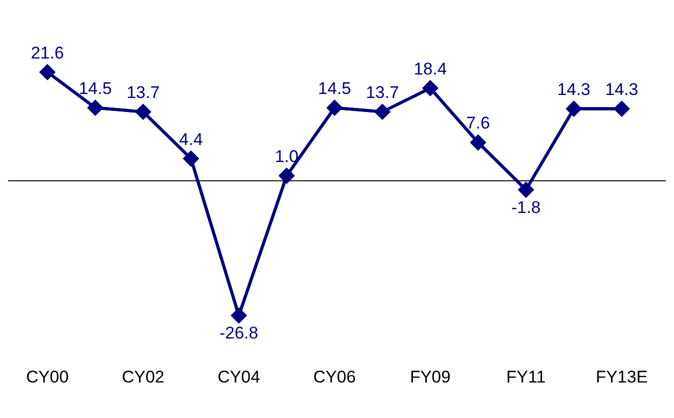  Describe the element at coordinates (286, 156) in the screenshot. I see `data-label: 1.0` at that location.